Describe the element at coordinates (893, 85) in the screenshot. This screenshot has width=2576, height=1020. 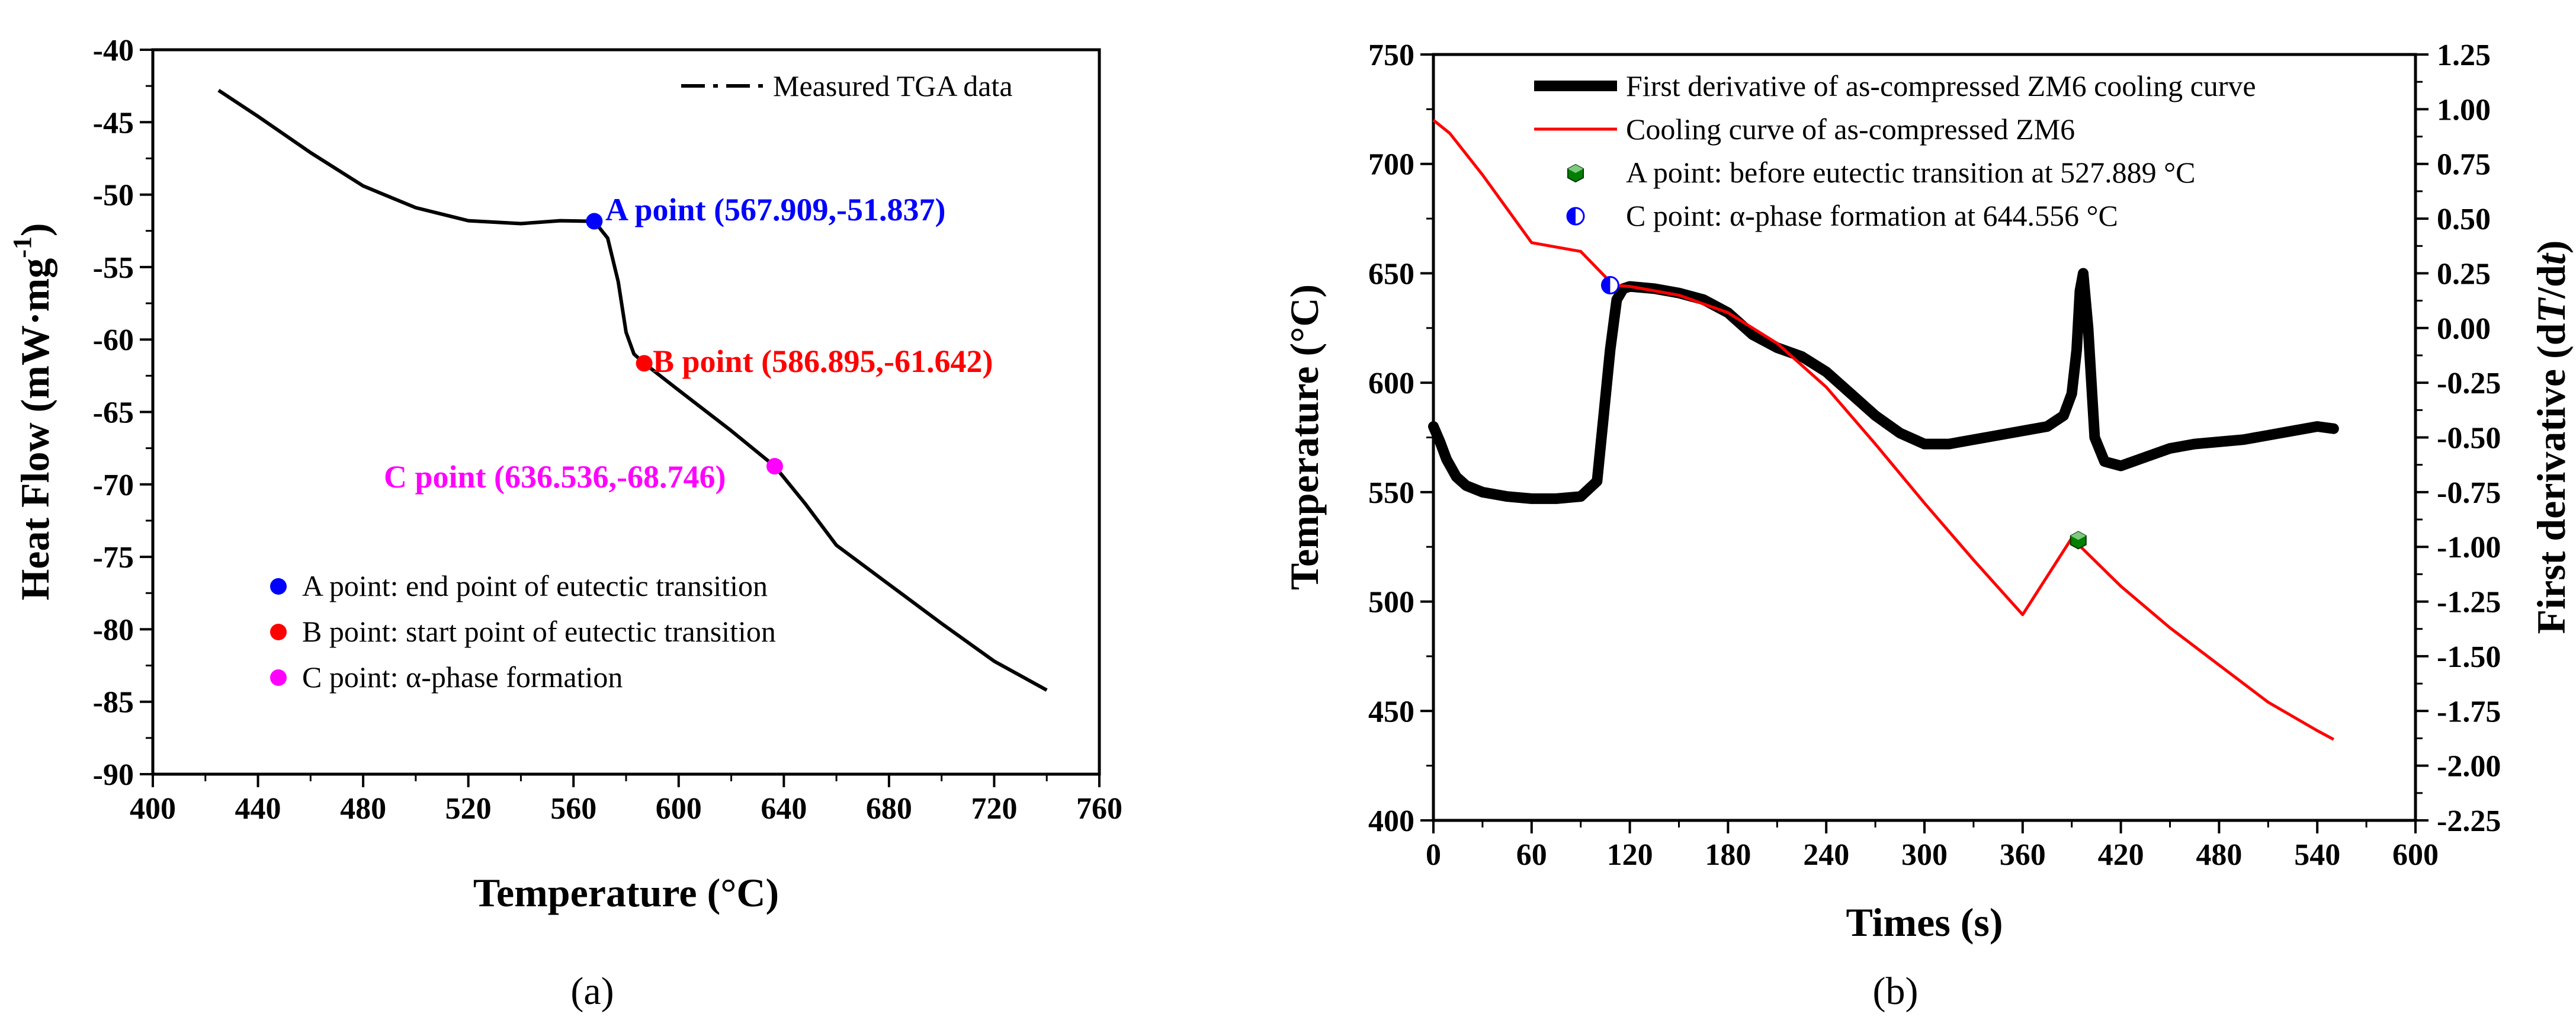
I see `chart-a-legend-label: Measured TGA data` at that location.